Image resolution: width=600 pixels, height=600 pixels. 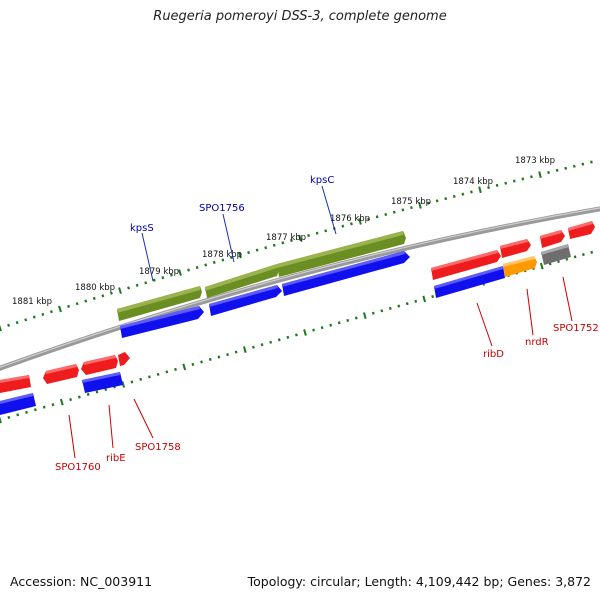 What do you see at coordinates (329, 210) in the screenshot?
I see `leader-kpsC` at bounding box center [329, 210].